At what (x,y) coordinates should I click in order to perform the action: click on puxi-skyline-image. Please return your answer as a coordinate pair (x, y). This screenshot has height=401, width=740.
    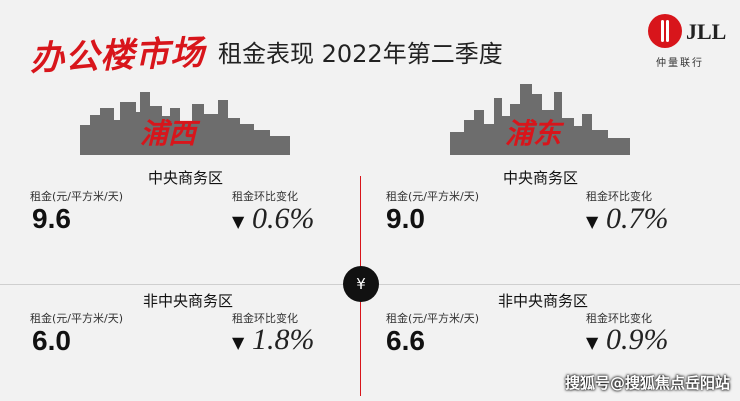
    Looking at the image, I should click on (185, 123).